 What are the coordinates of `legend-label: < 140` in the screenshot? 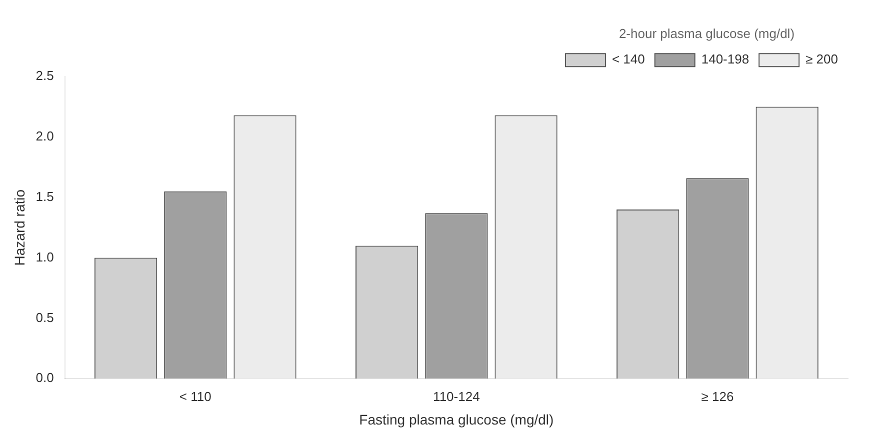 It's located at (628, 59).